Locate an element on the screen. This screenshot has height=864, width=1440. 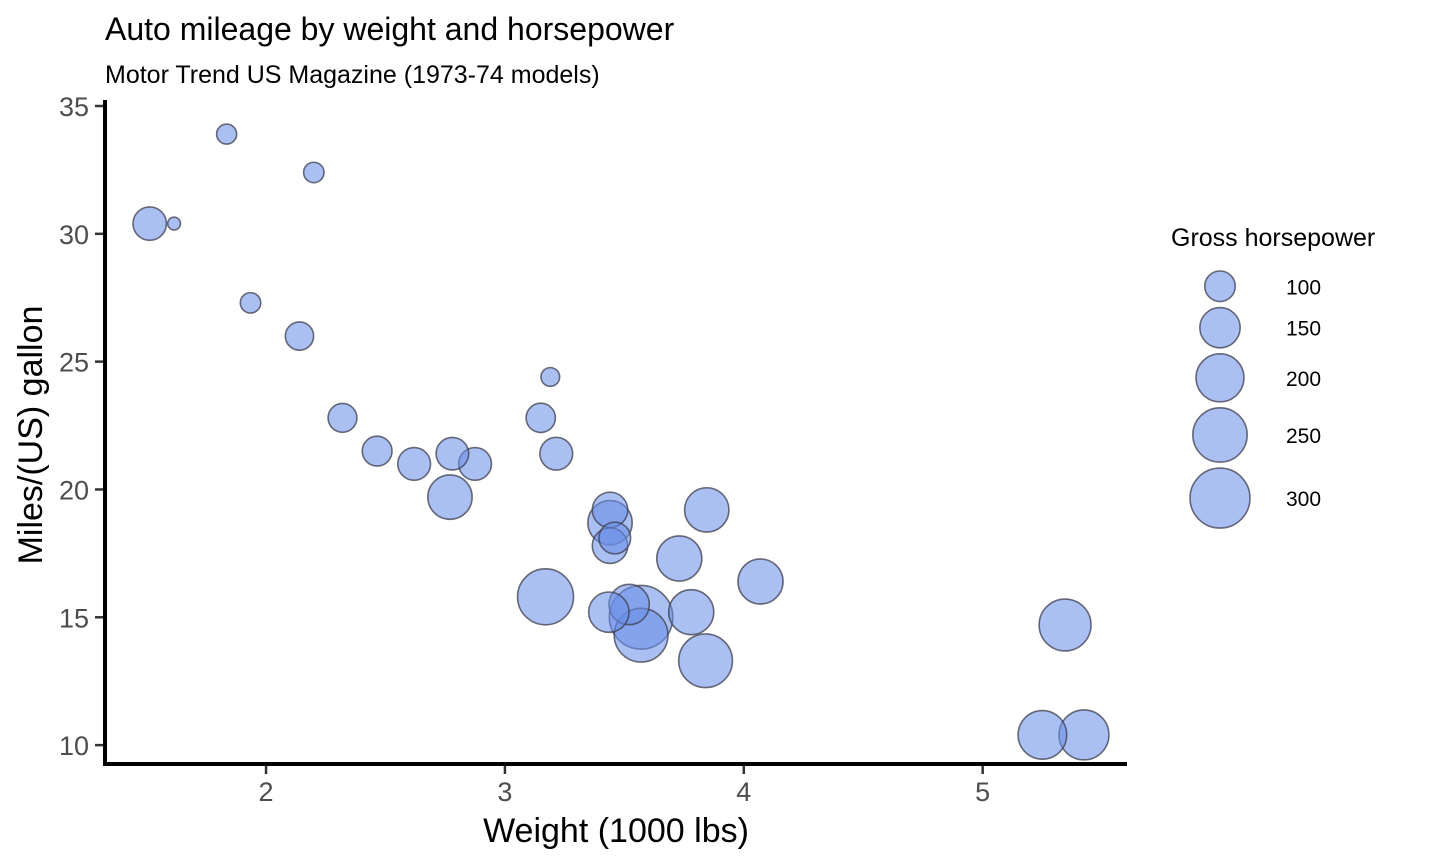
x-axis-title: Weight (1000 lbs) is located at coordinates (616, 831).